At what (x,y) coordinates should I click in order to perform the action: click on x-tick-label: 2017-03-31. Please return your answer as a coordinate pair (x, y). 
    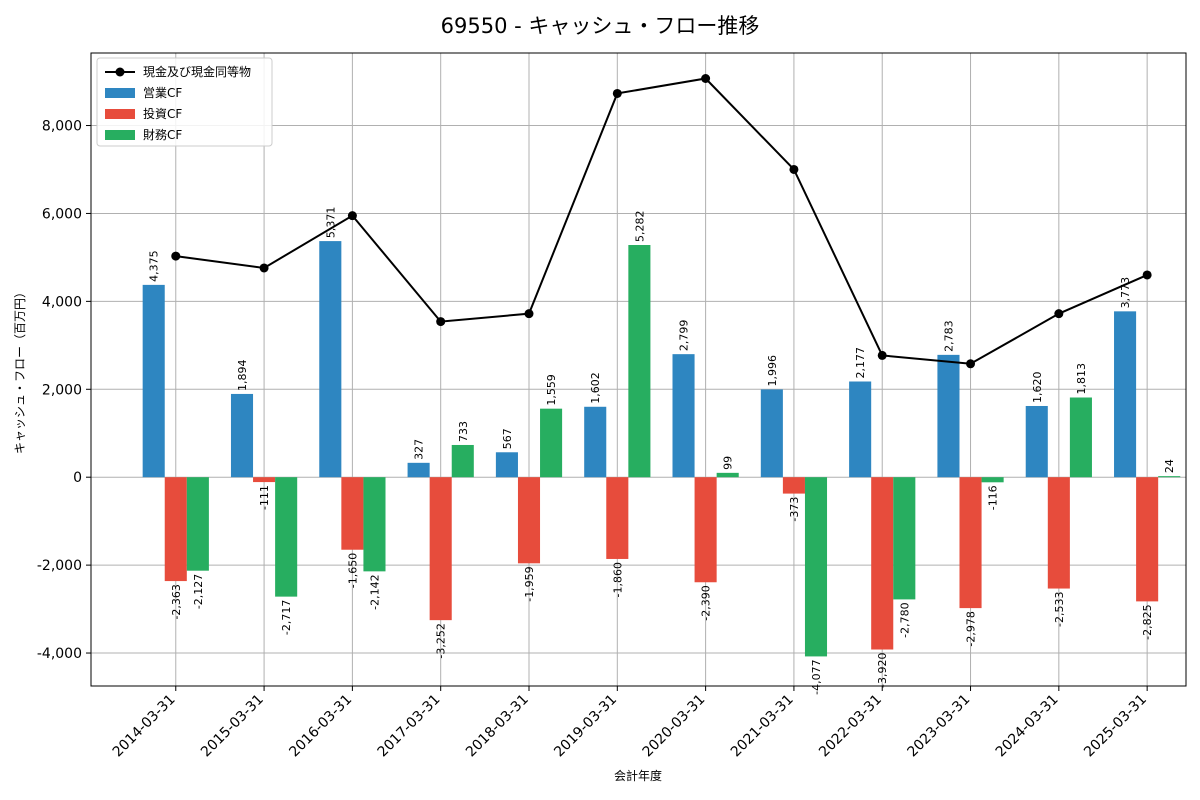
    Looking at the image, I should click on (409, 726).